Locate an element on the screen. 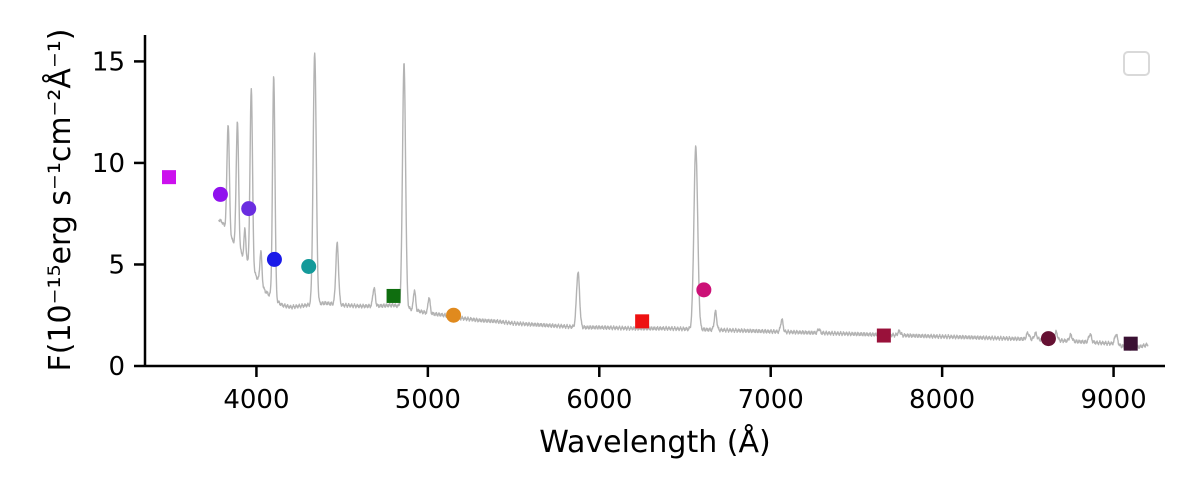 The width and height of the screenshot is (1200, 500). x-tick-label: 9000 is located at coordinates (1113, 400).